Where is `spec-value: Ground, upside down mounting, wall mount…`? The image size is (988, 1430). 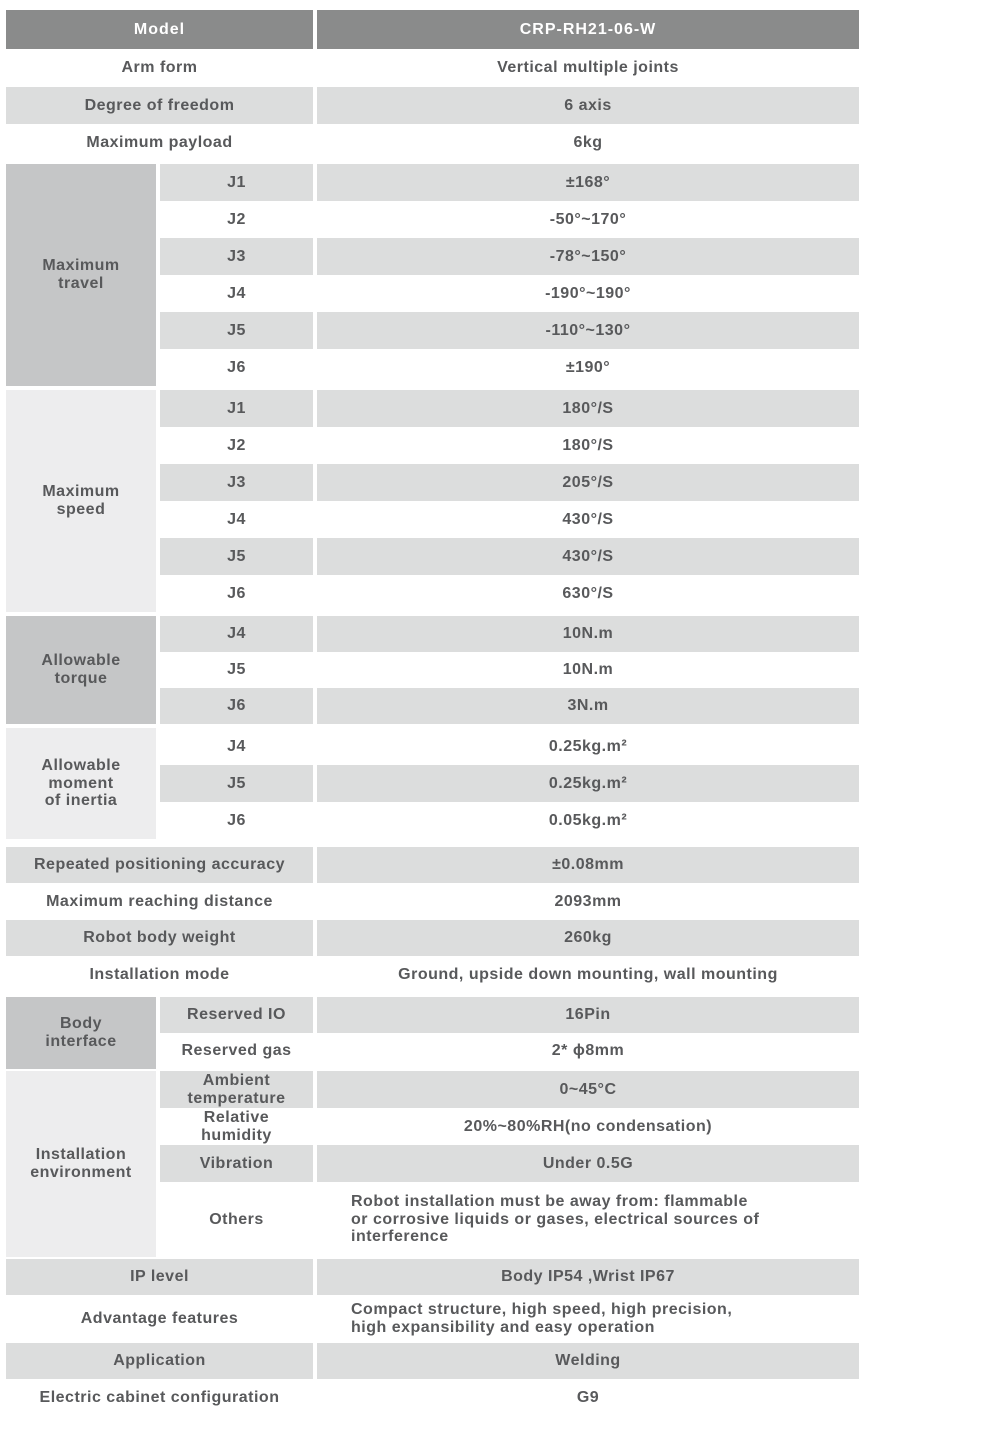 spec-value: Ground, upside down mounting, wall mount… is located at coordinates (588, 974).